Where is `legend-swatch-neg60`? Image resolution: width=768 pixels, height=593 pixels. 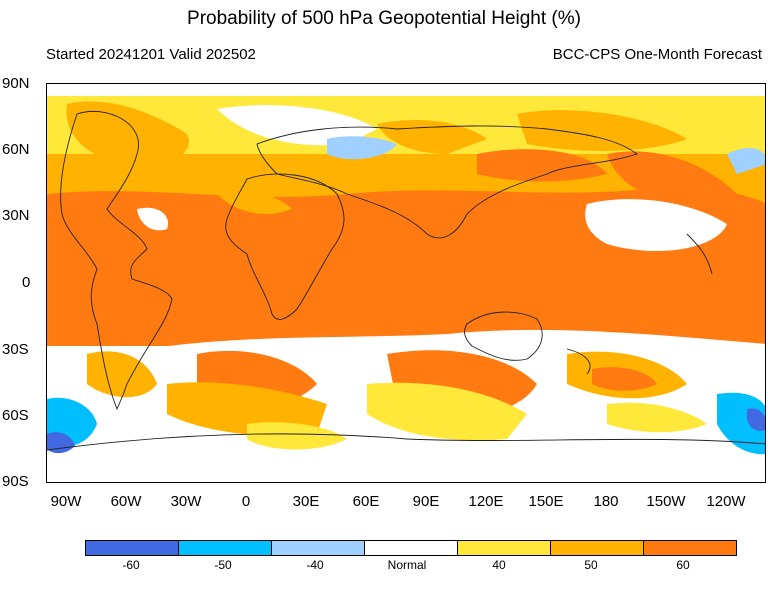 legend-swatch-neg60 is located at coordinates (132, 548).